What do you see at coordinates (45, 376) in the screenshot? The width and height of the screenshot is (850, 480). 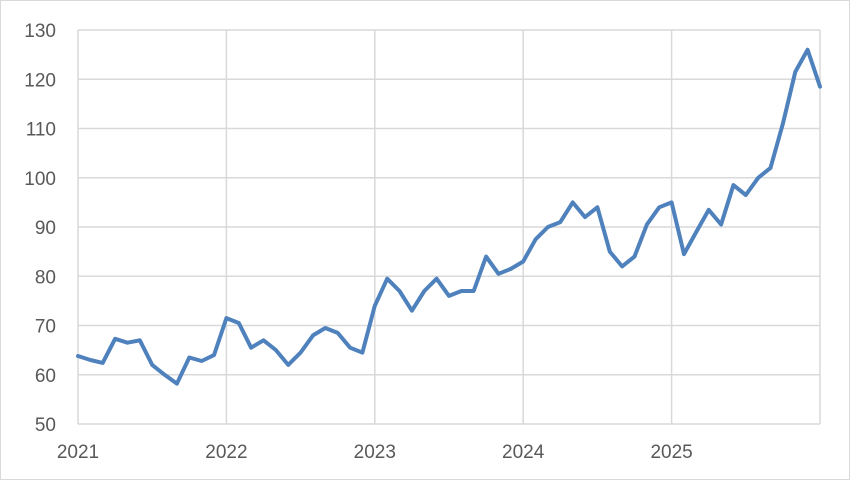 I see `y-tick-label: 60` at bounding box center [45, 376].